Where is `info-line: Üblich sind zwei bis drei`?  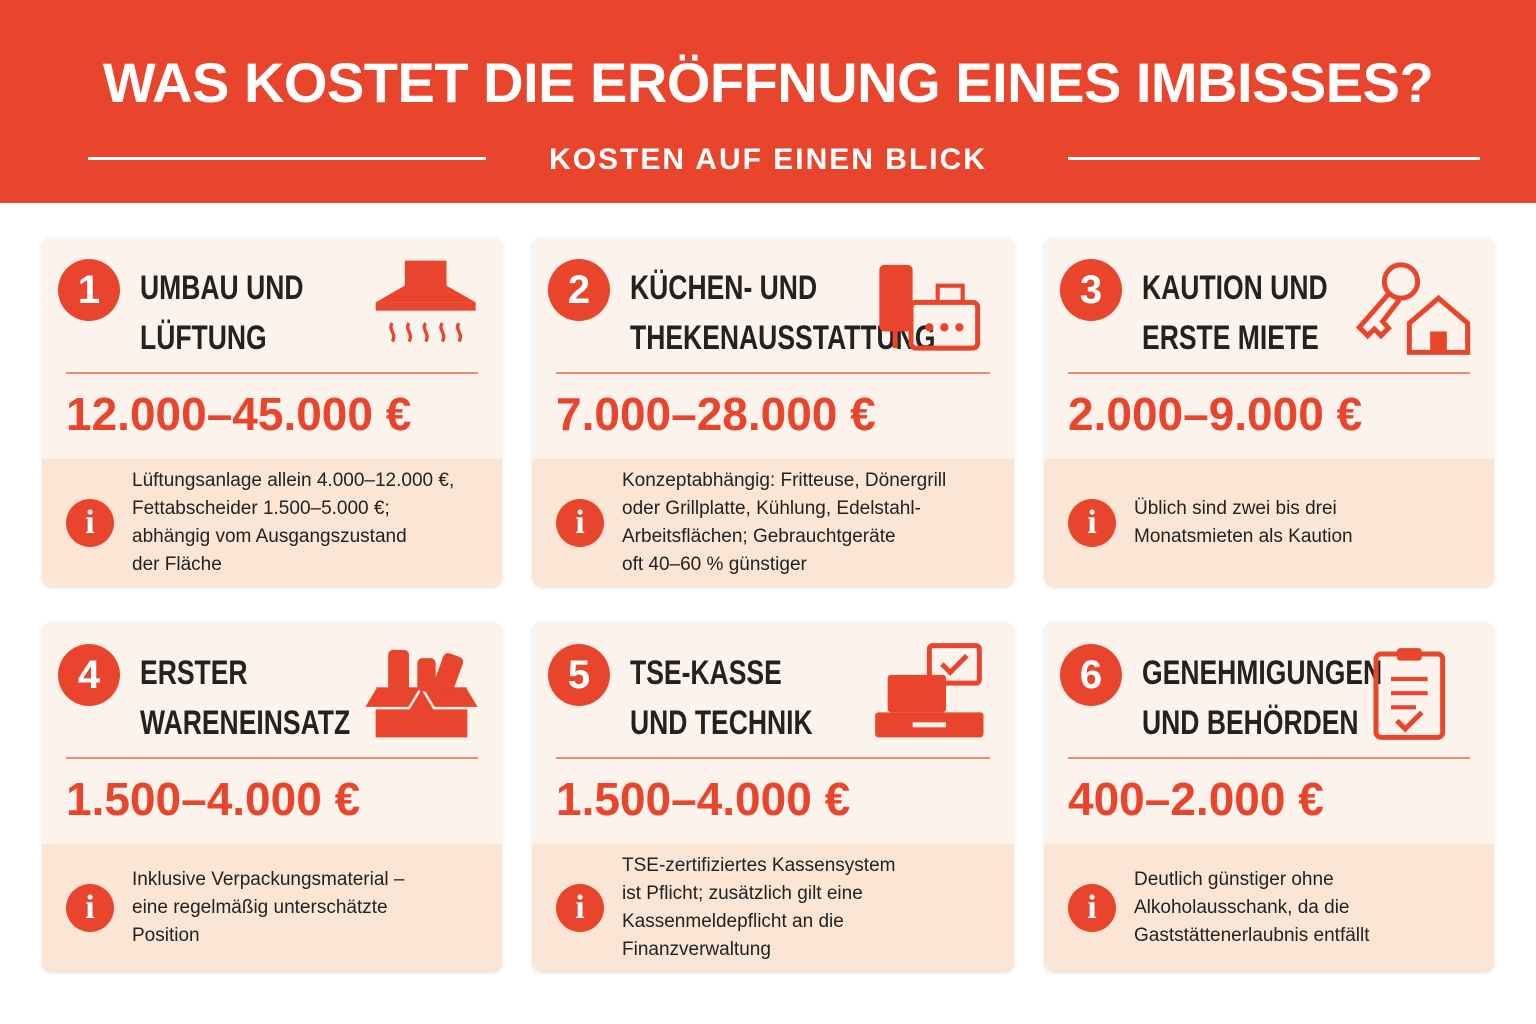
info-line: Üblich sind zwei bis drei is located at coordinates (1235, 508).